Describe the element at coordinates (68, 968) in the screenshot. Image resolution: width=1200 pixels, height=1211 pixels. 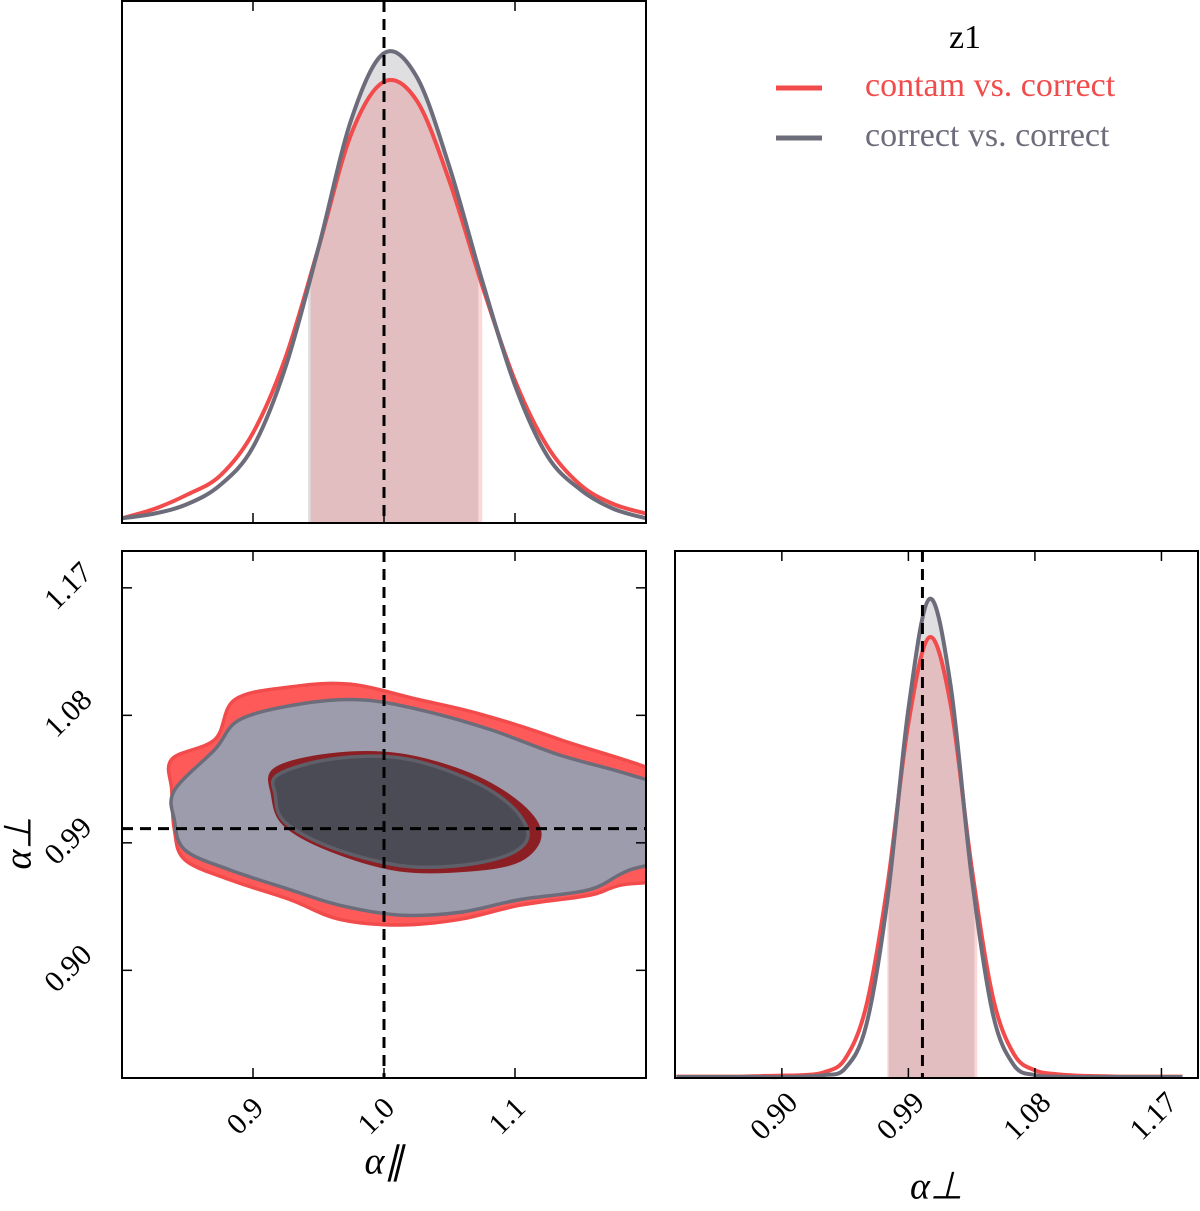
I see `y-tick-label: 0.90` at that location.